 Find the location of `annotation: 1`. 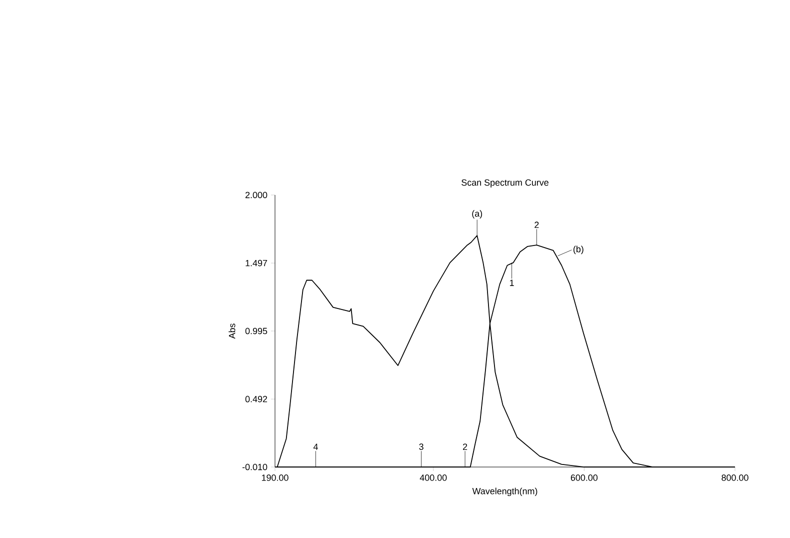

annotation: 1 is located at coordinates (512, 283).